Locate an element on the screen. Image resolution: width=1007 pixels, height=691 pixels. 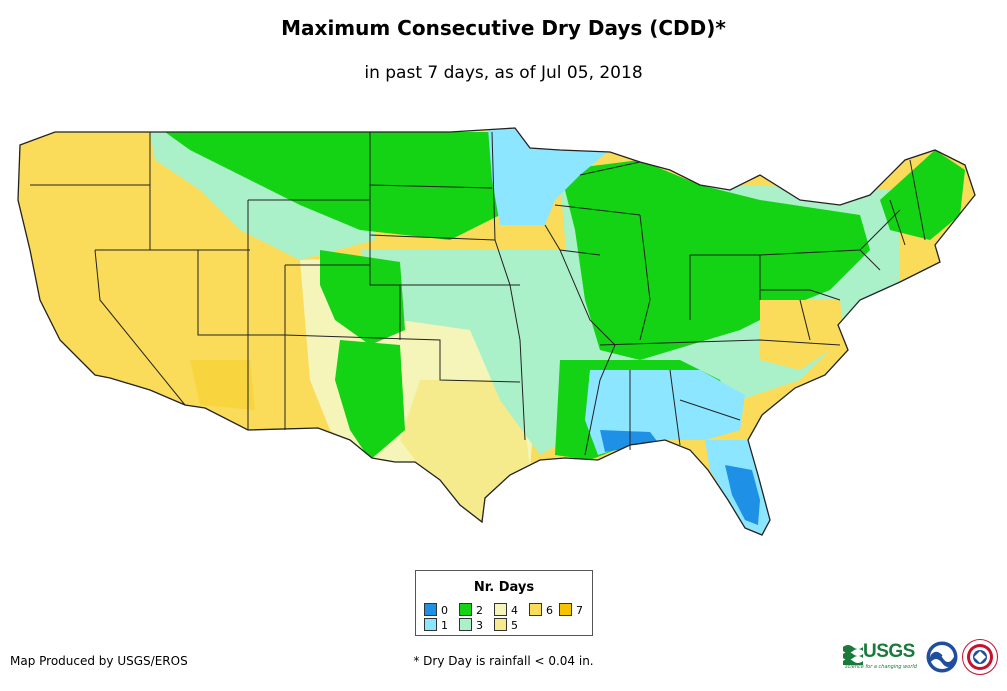
map-subtitle: in past 7 days, as of Jul 05, 2018 is located at coordinates (503, 73).